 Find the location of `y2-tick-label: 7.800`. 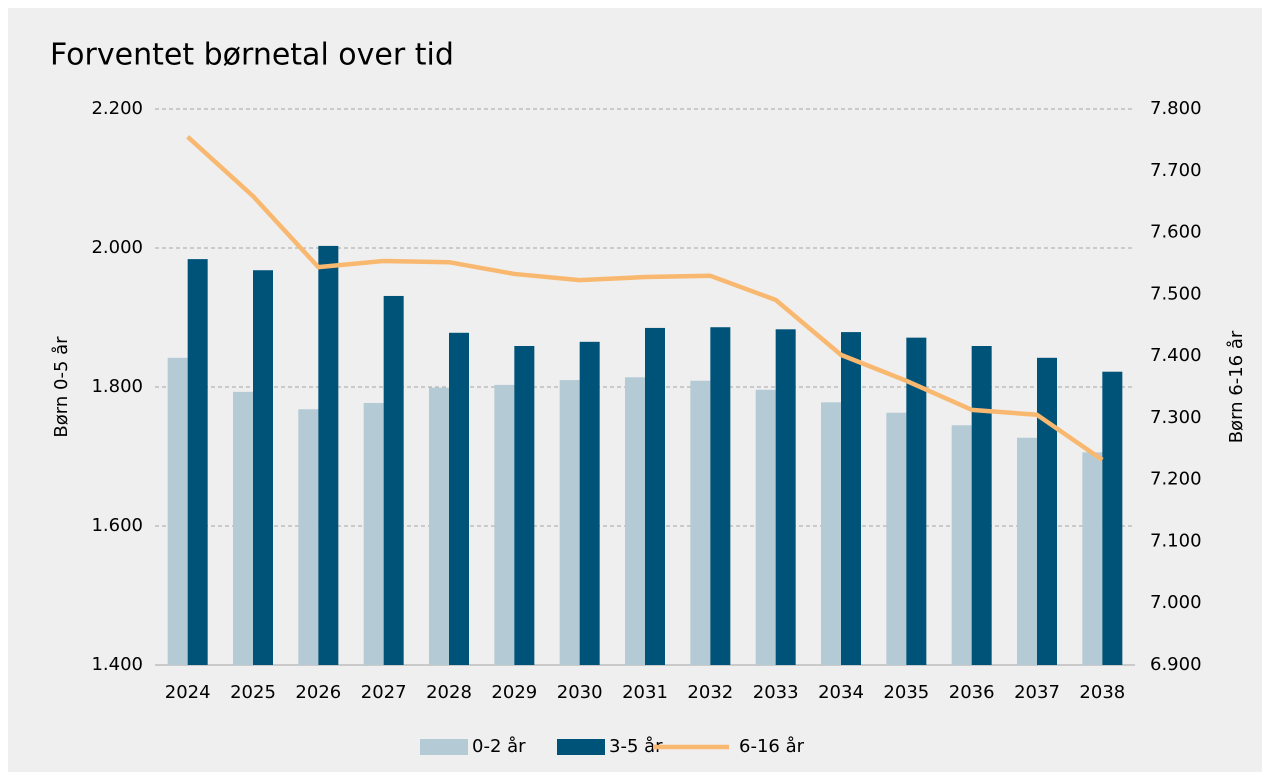

y2-tick-label: 7.800 is located at coordinates (1176, 108).